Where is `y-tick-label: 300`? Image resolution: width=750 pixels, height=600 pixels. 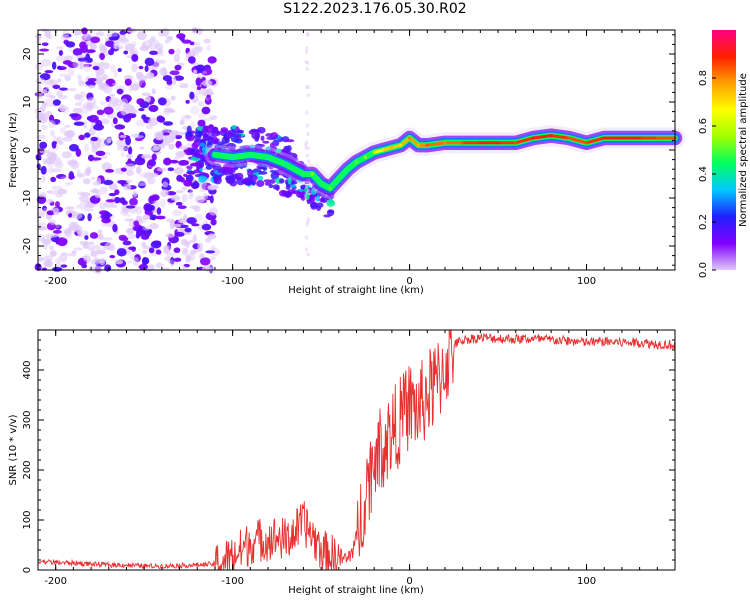 y-tick-label: 300 is located at coordinates (27, 419).